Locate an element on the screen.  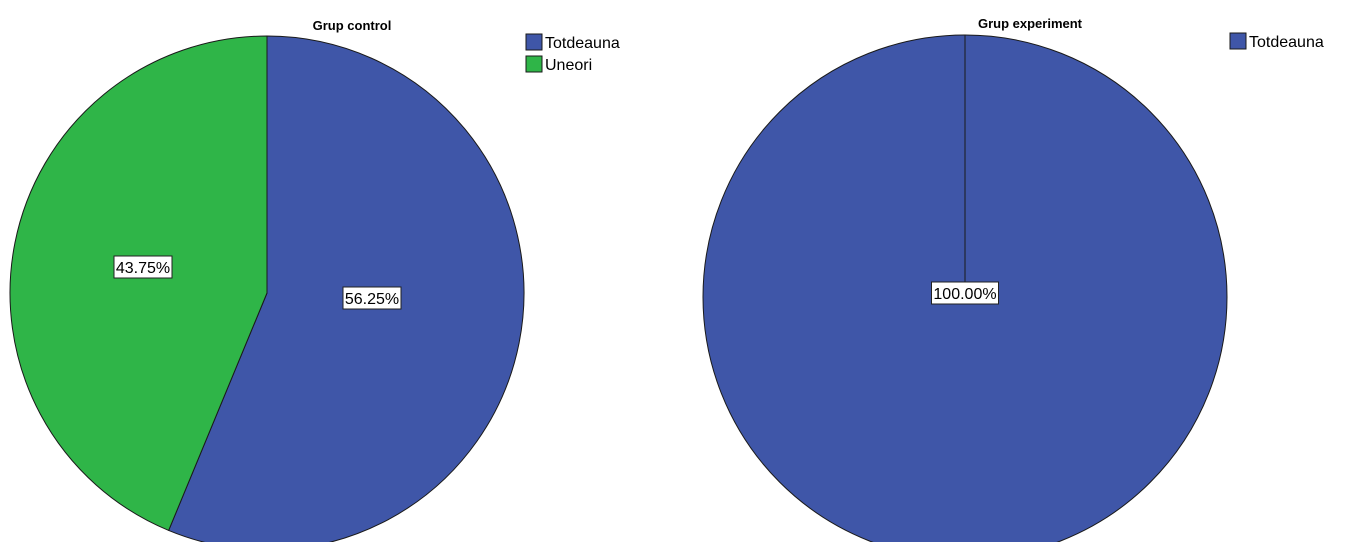
chart-title: Grup control is located at coordinates (352, 25).